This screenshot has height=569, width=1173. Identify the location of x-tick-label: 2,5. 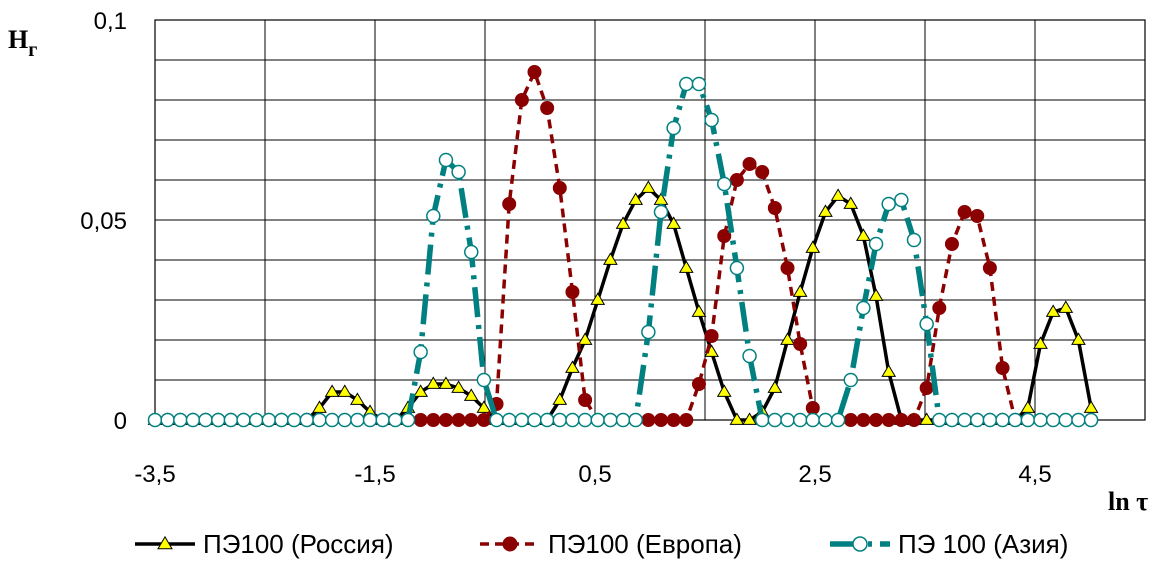
(814, 474).